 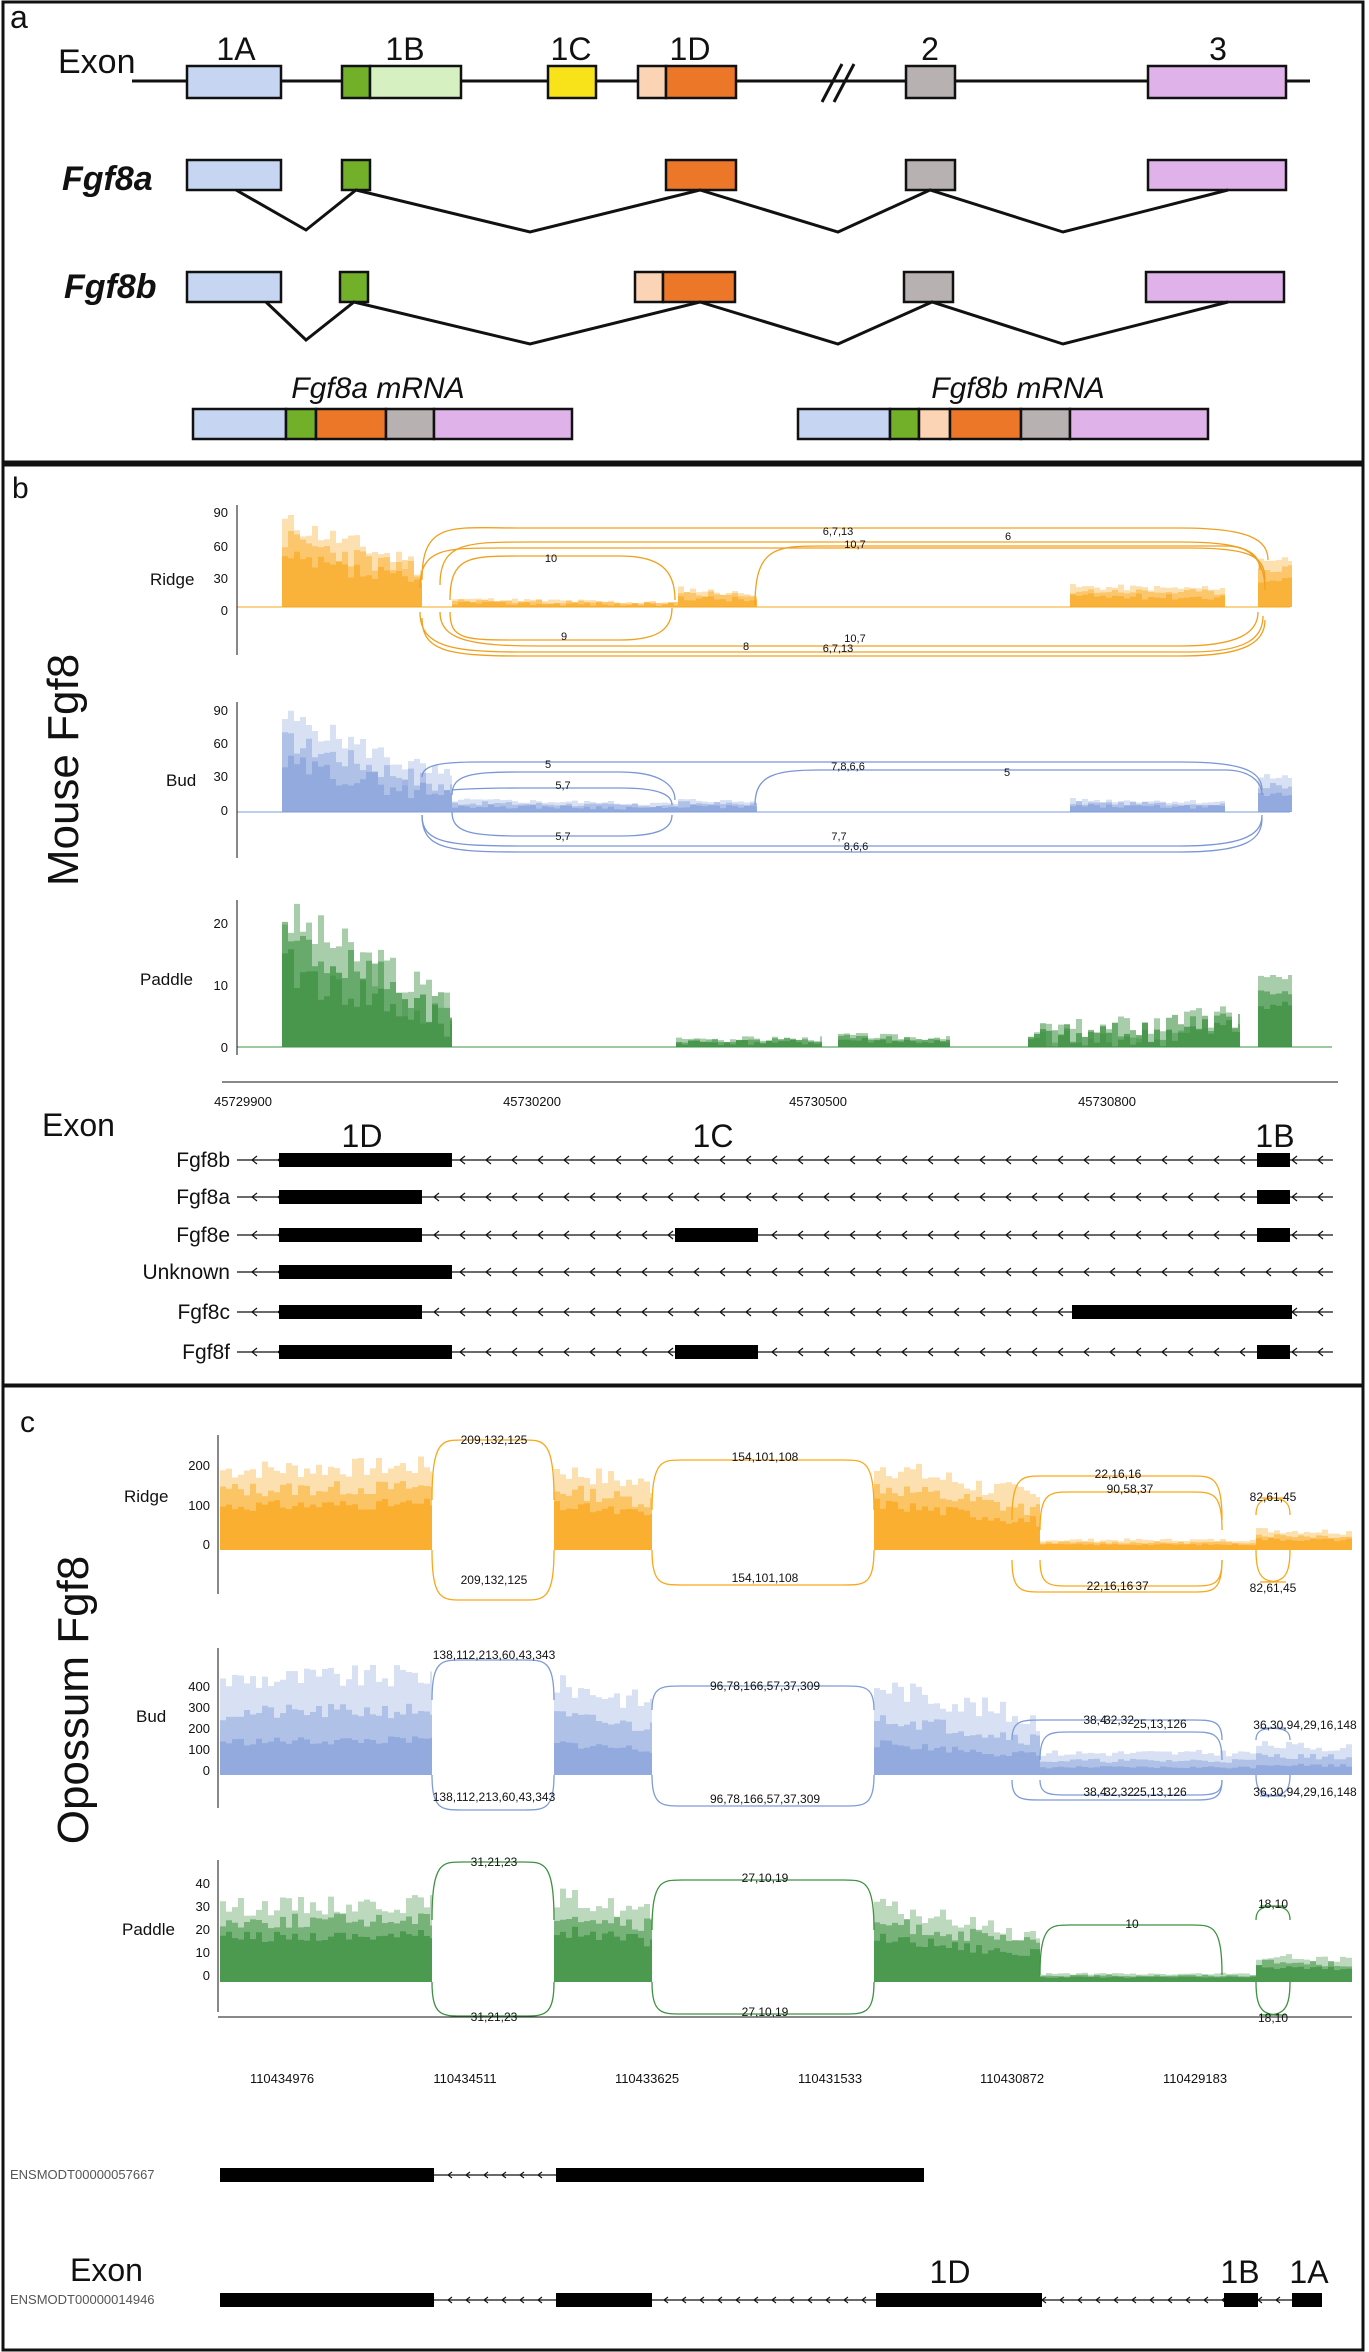 I want to click on junction-count: 31,21,23, so click(x=494, y=1862).